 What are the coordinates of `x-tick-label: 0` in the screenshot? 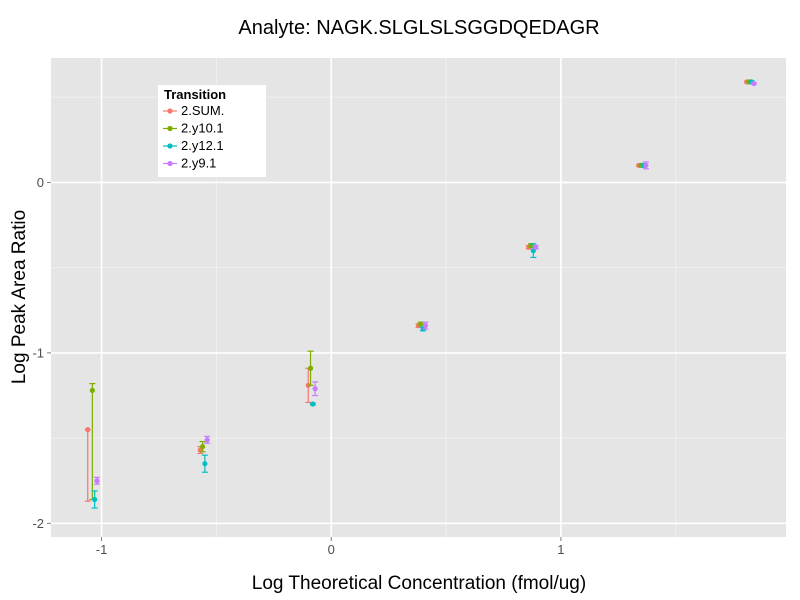 It's located at (331, 549).